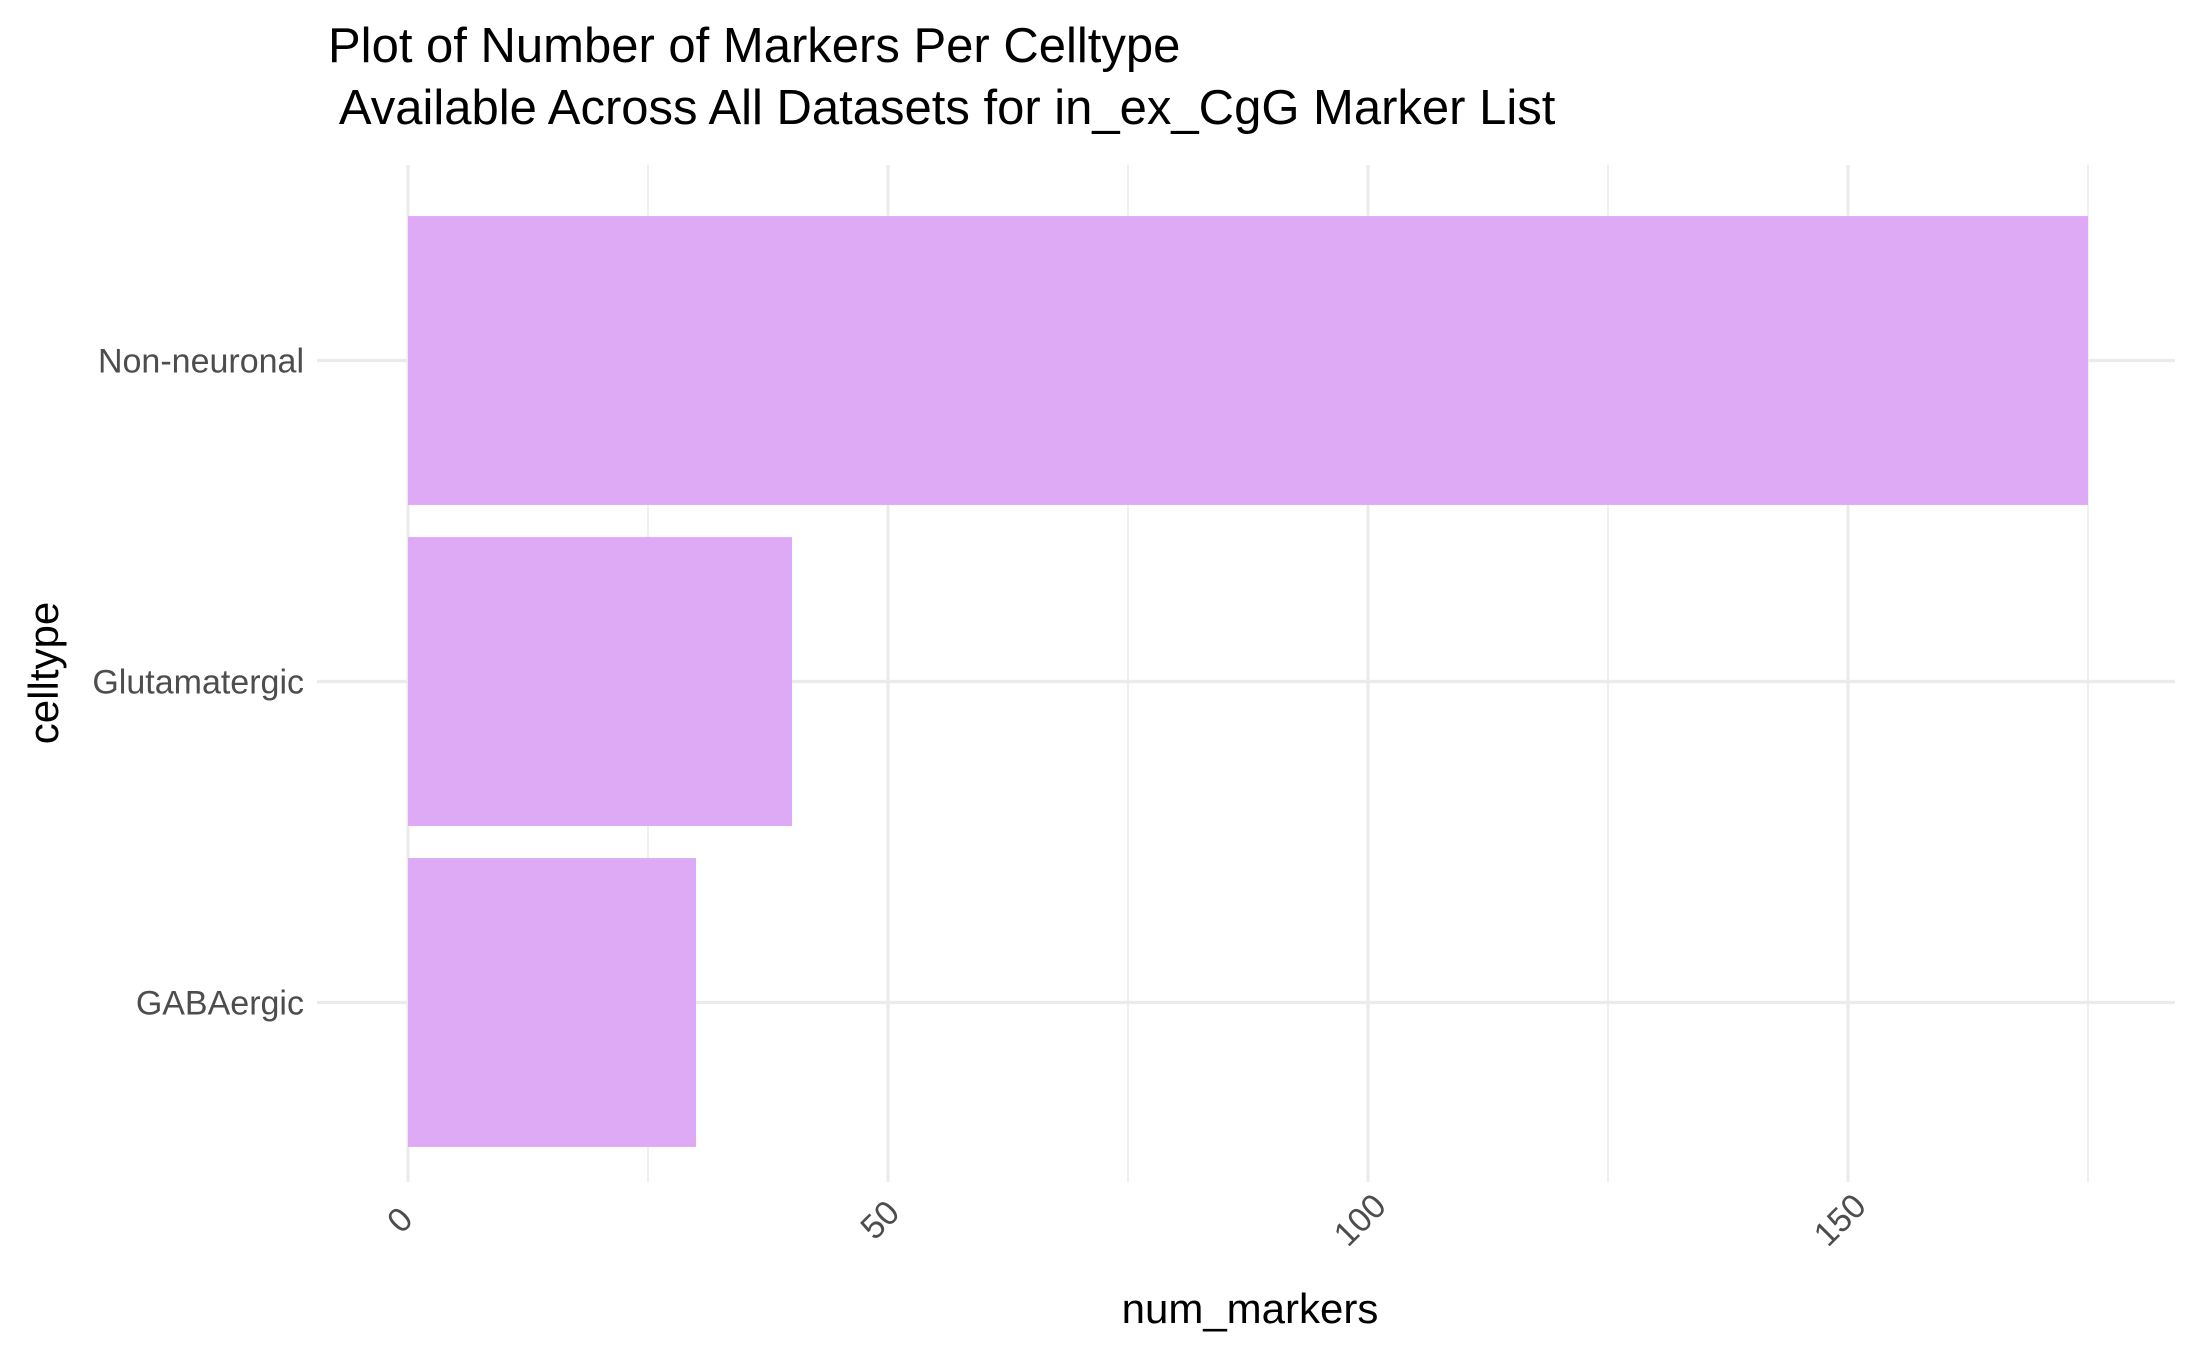 Image resolution: width=2187 pixels, height=1350 pixels. I want to click on bar-gabaergic, so click(552, 1002).